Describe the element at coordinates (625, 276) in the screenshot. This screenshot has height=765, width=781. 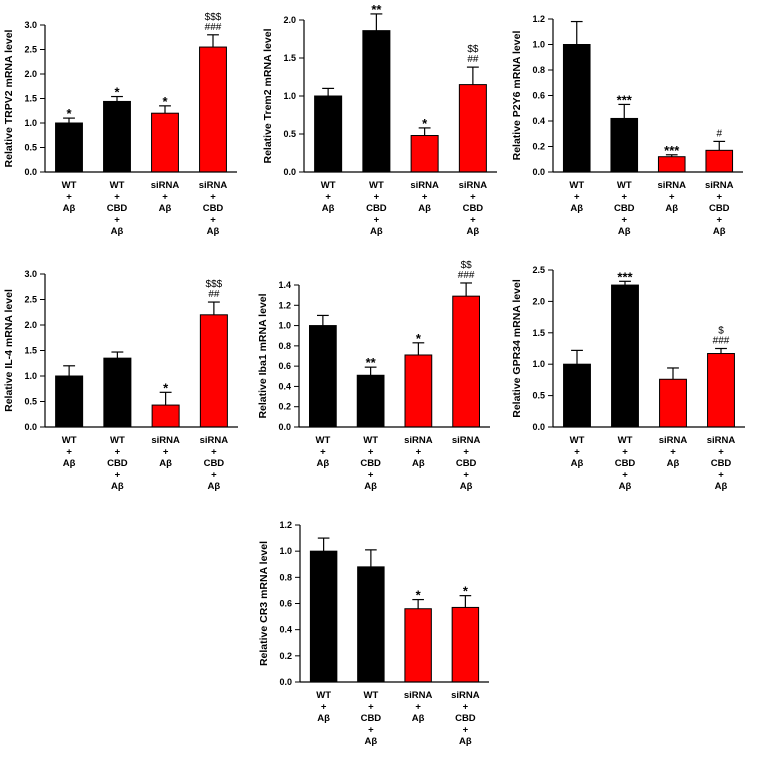
I see `significance-label: ***` at that location.